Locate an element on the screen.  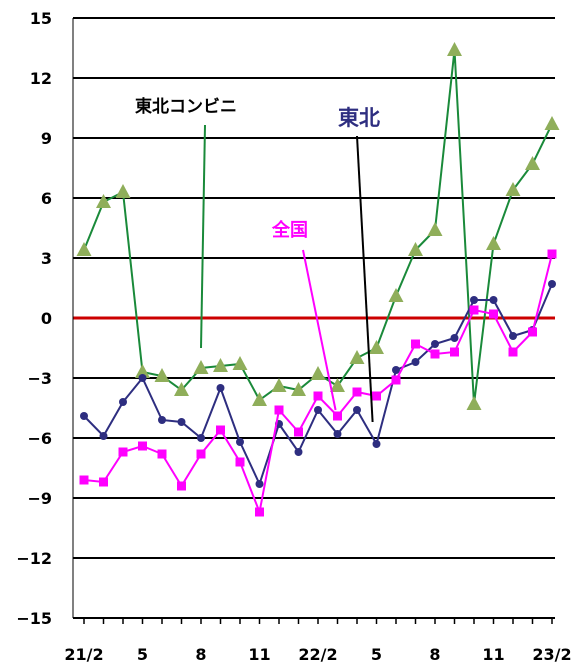
y-tick-label: −15 is located at coordinates (34, 618).